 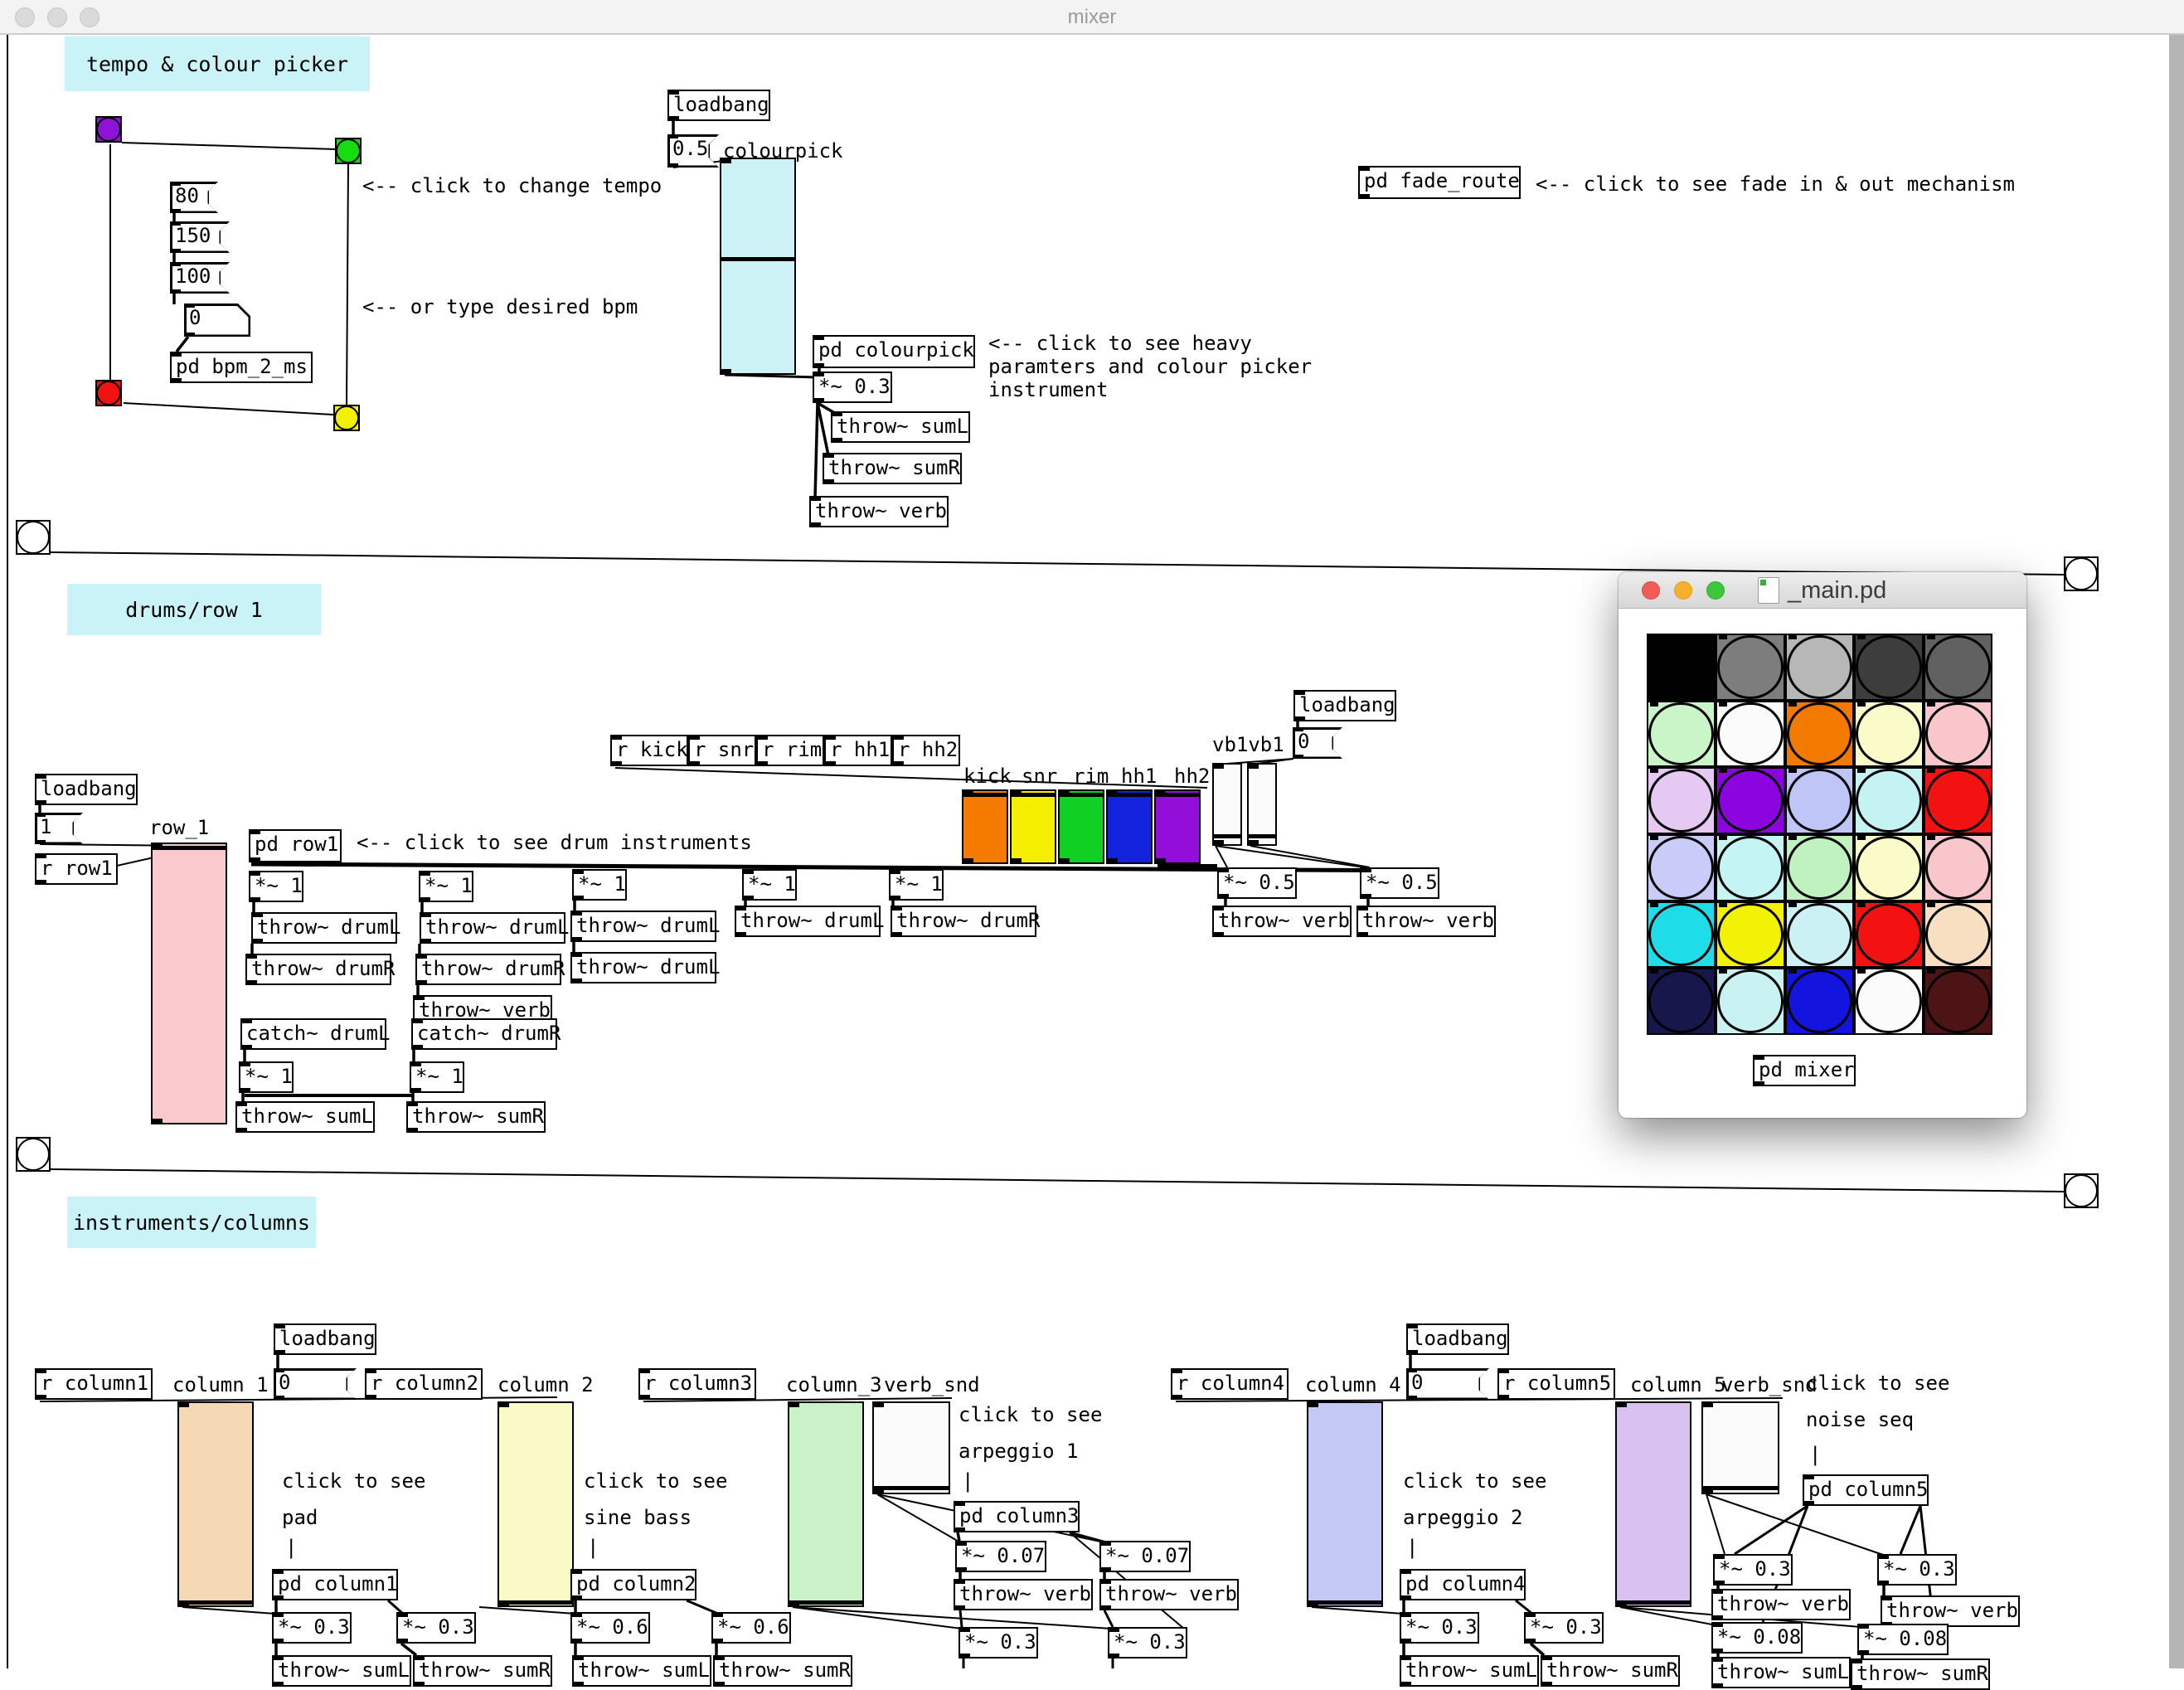 What do you see at coordinates (1439, 182) in the screenshot?
I see `pd-fade-route-object: pd fade_route` at bounding box center [1439, 182].